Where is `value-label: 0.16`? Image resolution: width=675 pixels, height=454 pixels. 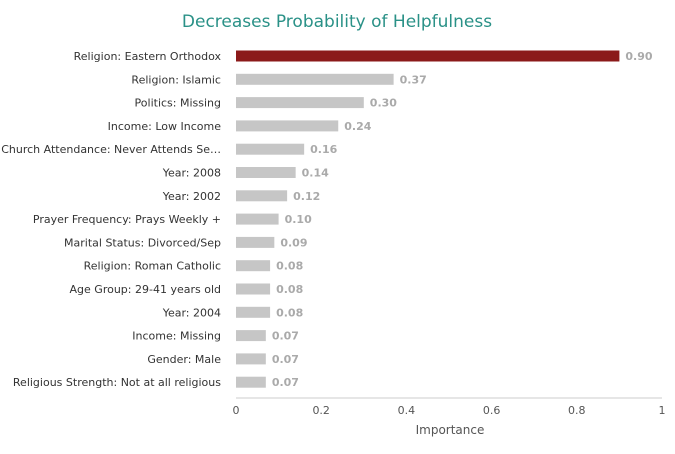
value-label: 0.16 is located at coordinates (323, 149).